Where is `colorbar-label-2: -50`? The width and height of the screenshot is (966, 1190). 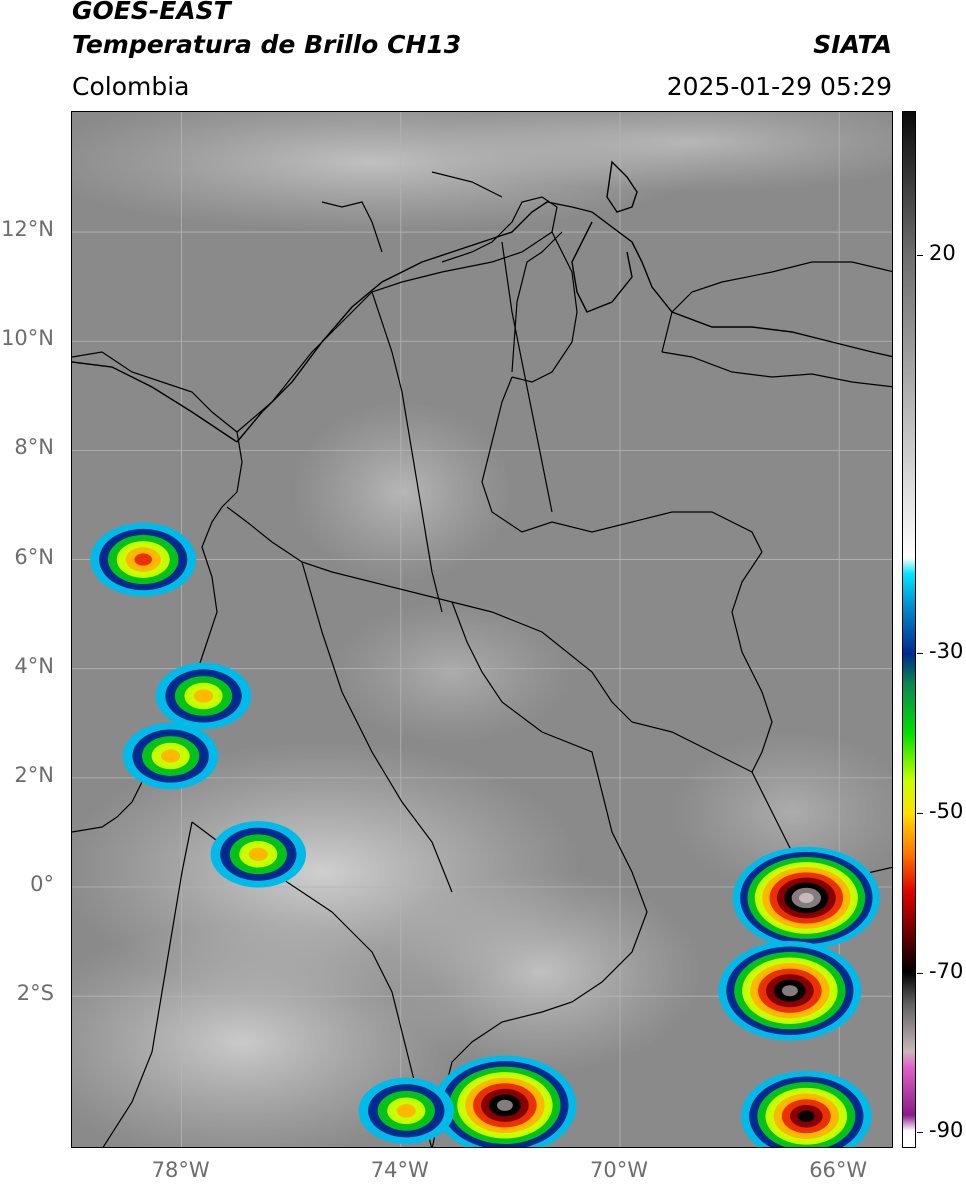 colorbar-label-2: -50 is located at coordinates (946, 810).